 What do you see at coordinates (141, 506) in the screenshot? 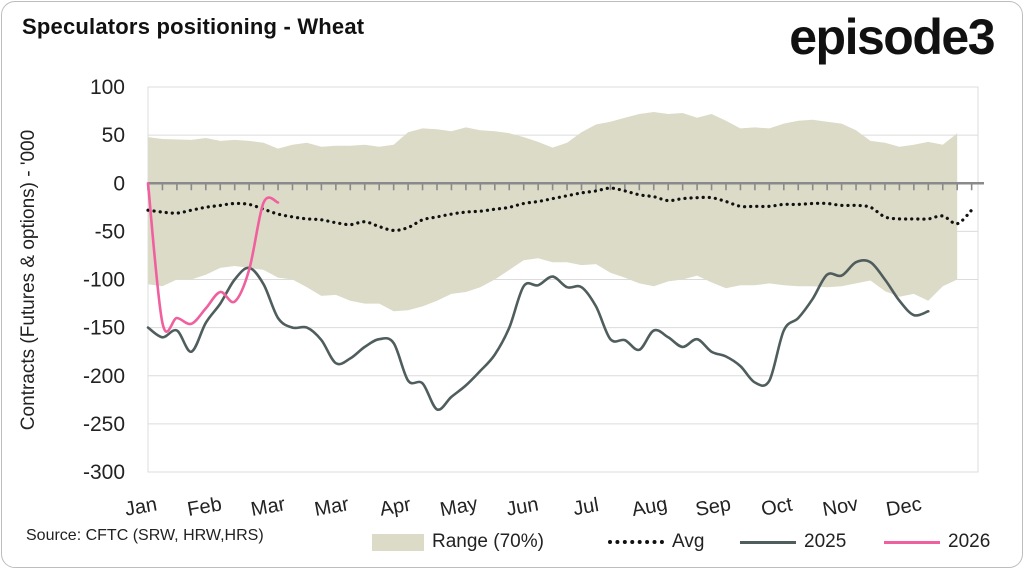
I see `x-tick-label: Jan` at bounding box center [141, 506].